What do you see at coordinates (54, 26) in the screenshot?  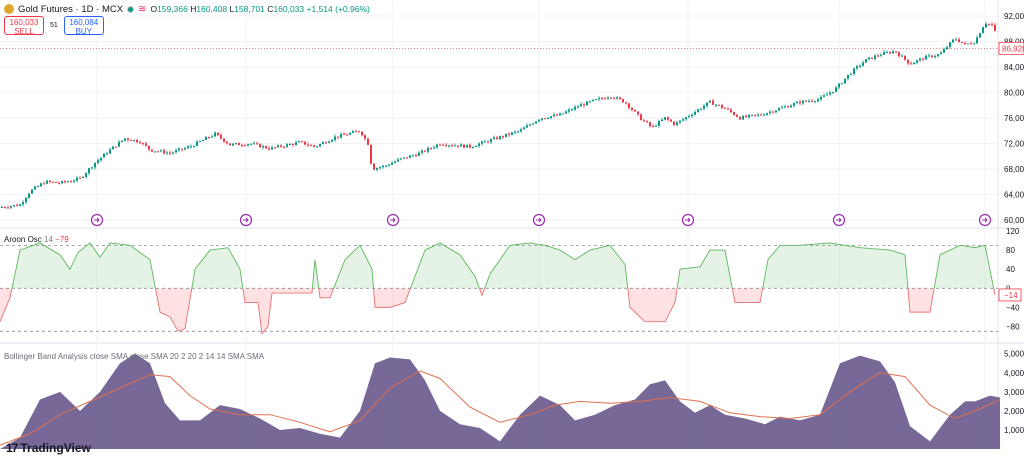 I see `trade-panel: 160,033 SELL 51 160,084 BUY` at bounding box center [54, 26].